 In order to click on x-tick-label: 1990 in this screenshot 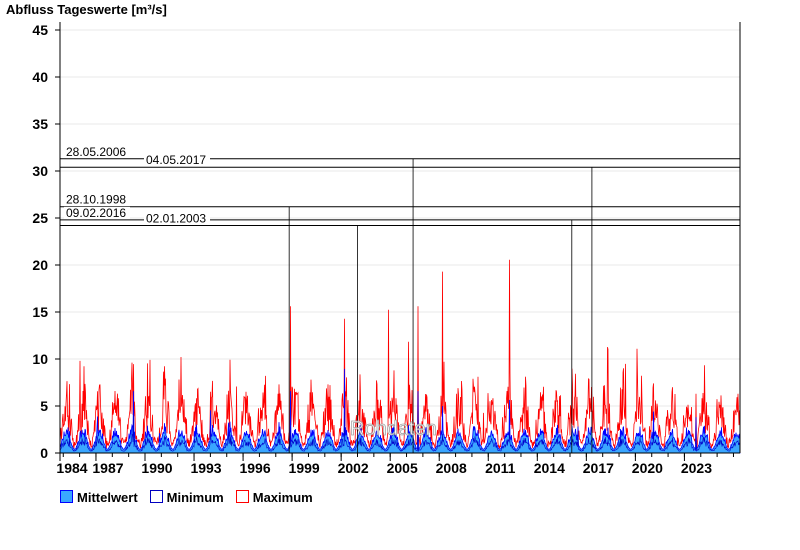, I will do `click(156, 468)`.